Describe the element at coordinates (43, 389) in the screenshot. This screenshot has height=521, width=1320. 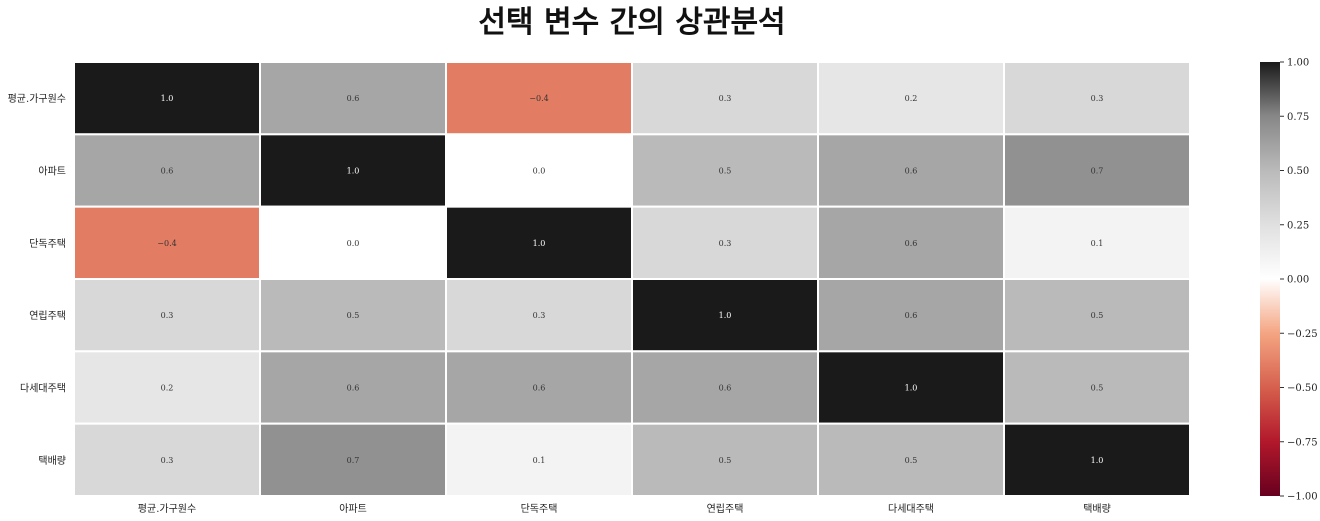
I see `y-tick-label: 다세대주택` at that location.